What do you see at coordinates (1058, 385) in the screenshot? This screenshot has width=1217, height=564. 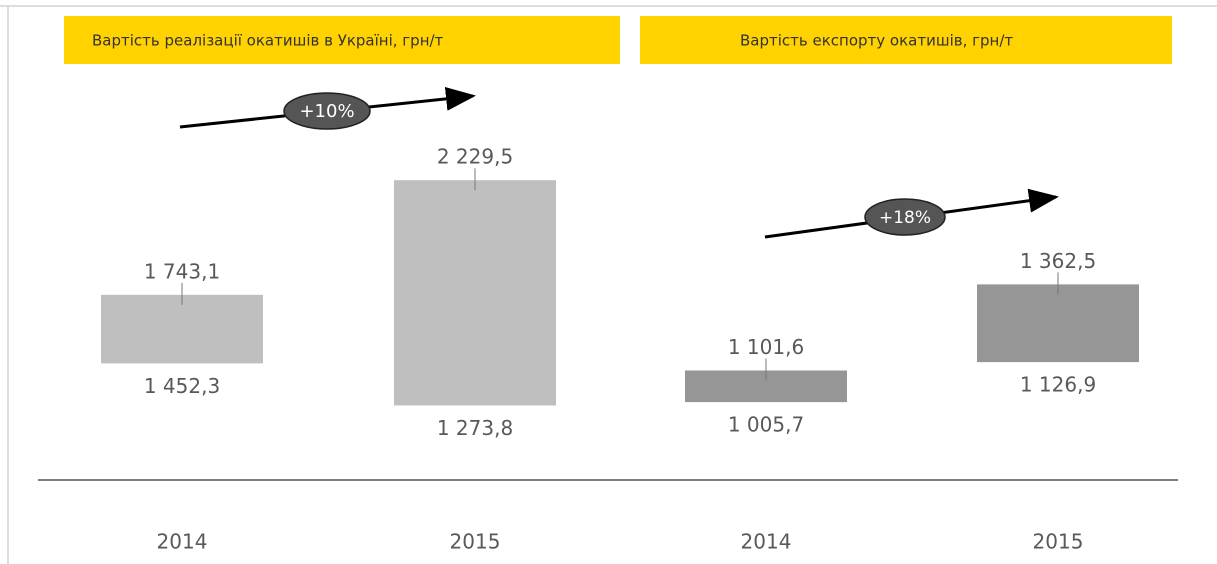 I see `value-label: 1 126,9` at bounding box center [1058, 385].